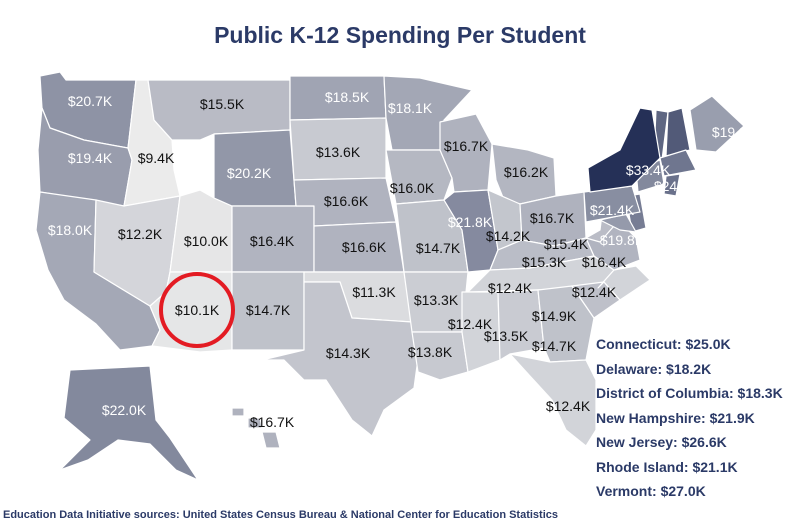 The height and width of the screenshot is (526, 800). What do you see at coordinates (272, 241) in the screenshot?
I see `state-label-co: $16.4K` at bounding box center [272, 241].